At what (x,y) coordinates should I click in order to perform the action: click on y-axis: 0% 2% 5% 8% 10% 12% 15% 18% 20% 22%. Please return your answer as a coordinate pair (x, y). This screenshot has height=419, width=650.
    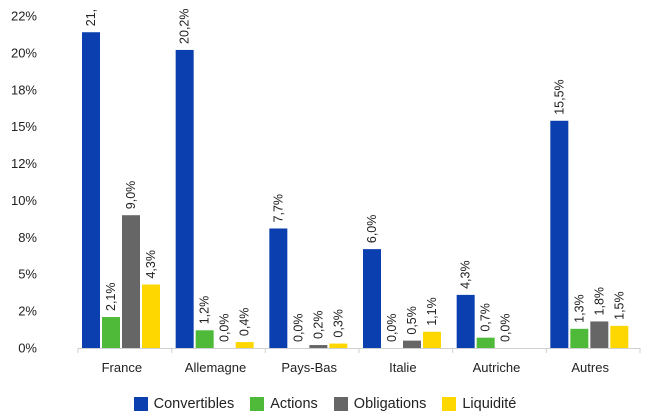
    Looking at the image, I should click on (24, 182).